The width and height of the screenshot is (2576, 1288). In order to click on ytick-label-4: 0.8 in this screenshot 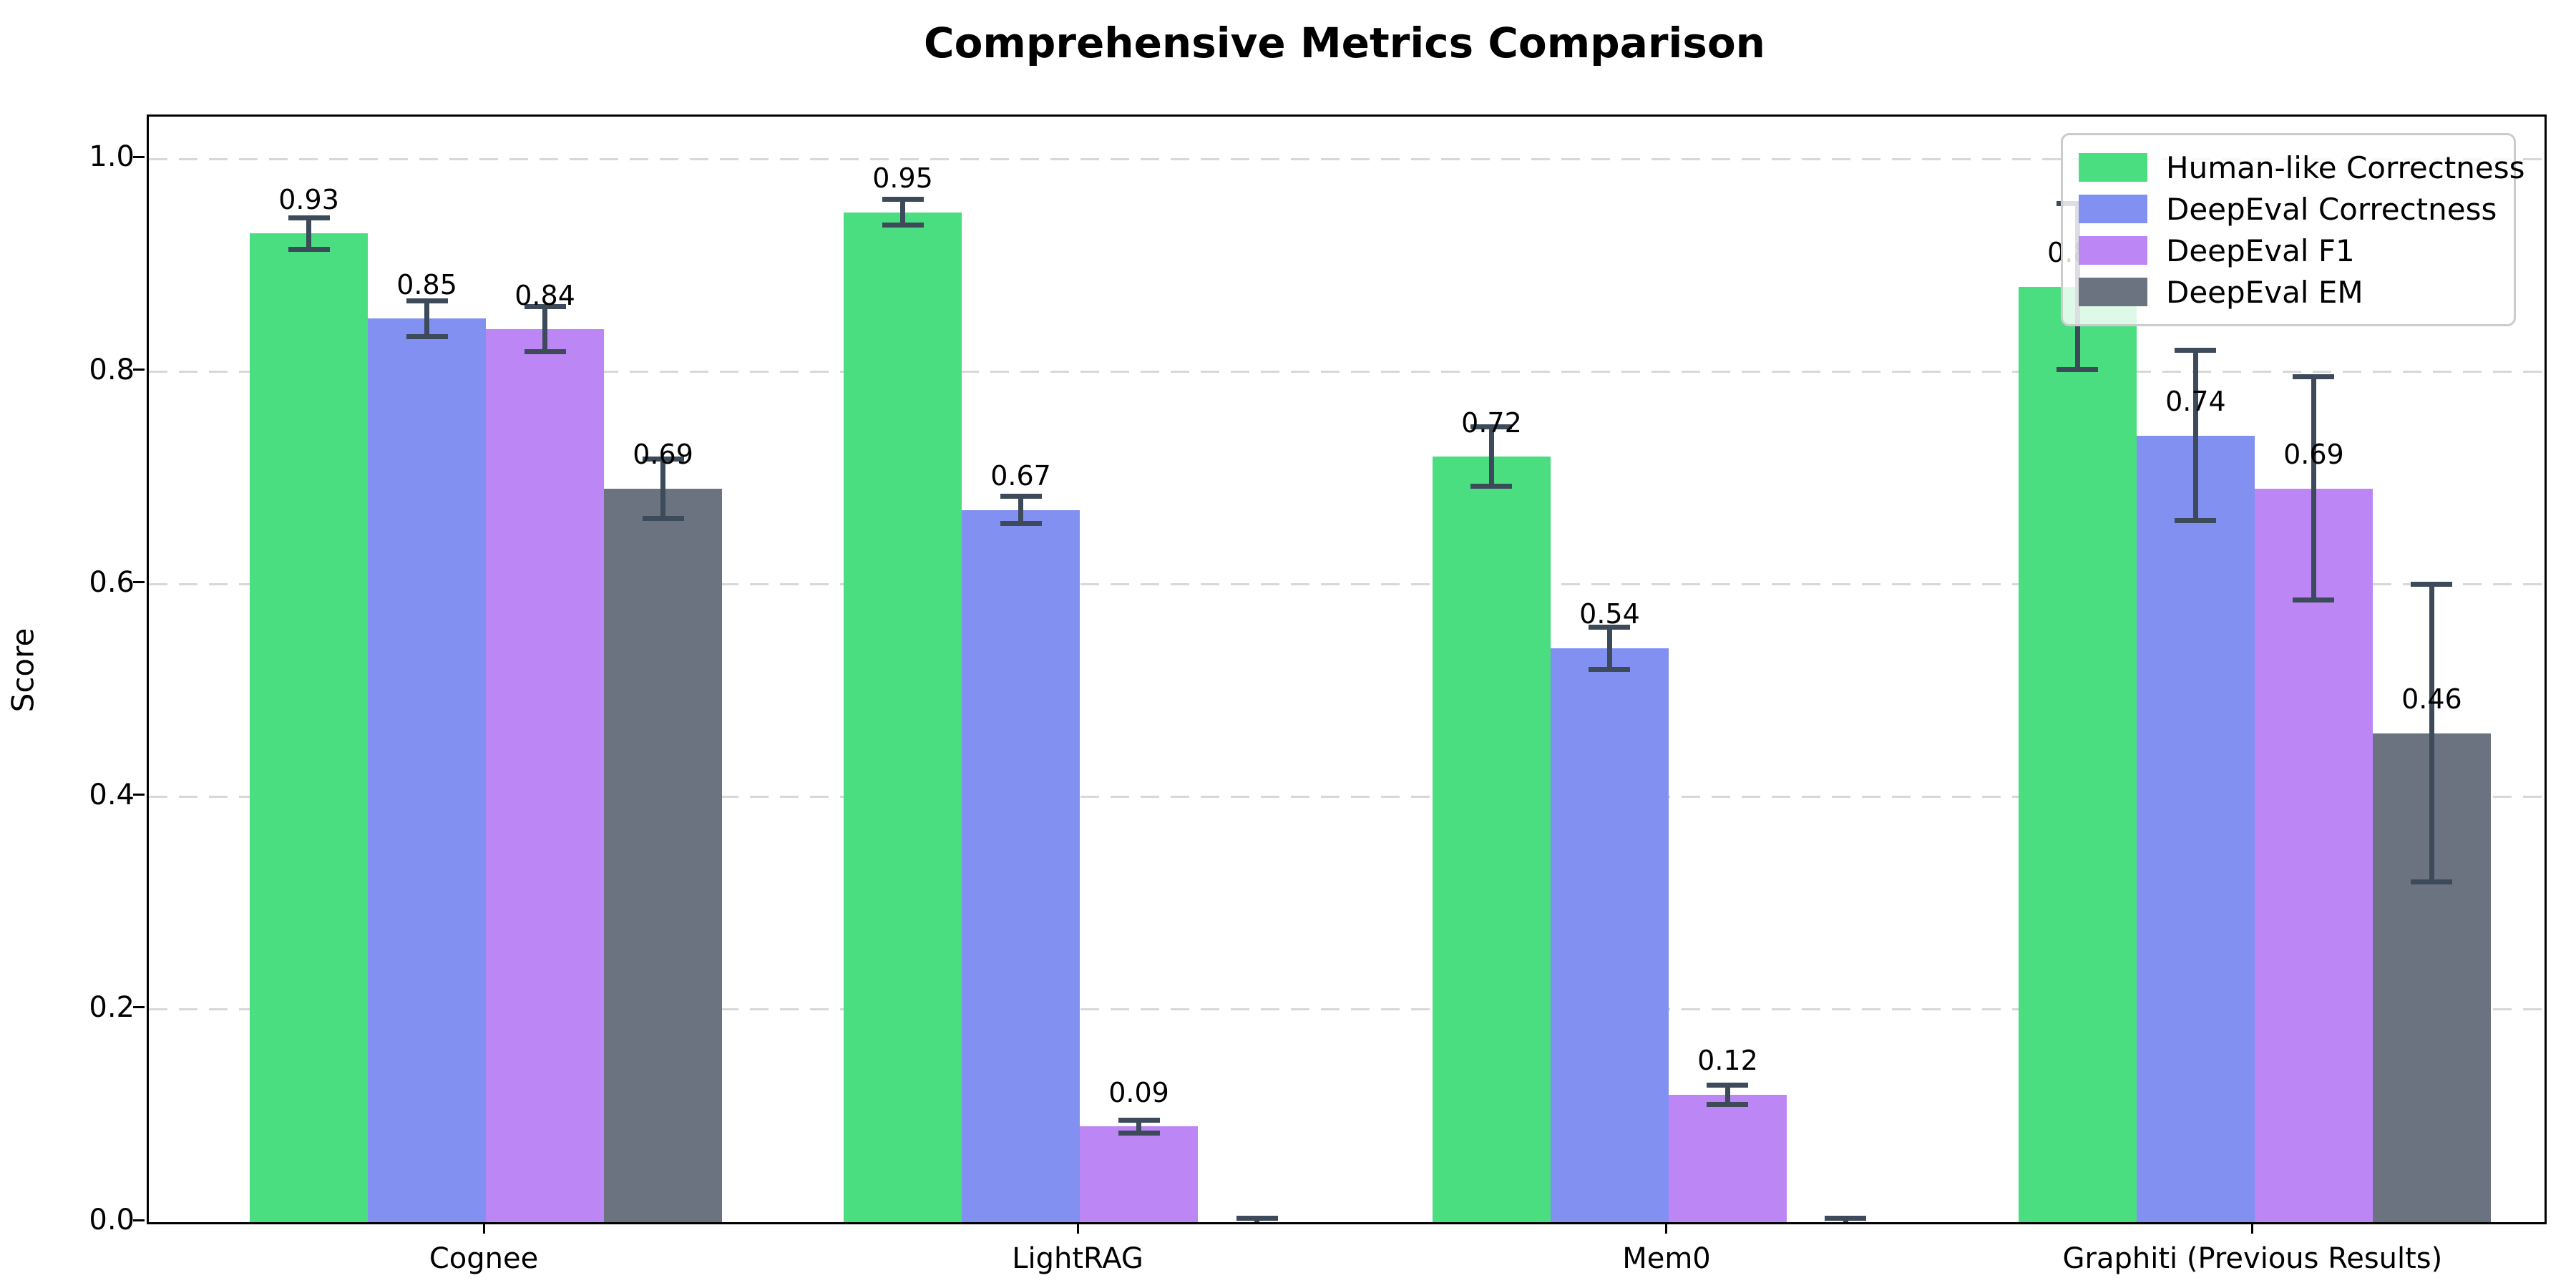, I will do `click(112, 369)`.